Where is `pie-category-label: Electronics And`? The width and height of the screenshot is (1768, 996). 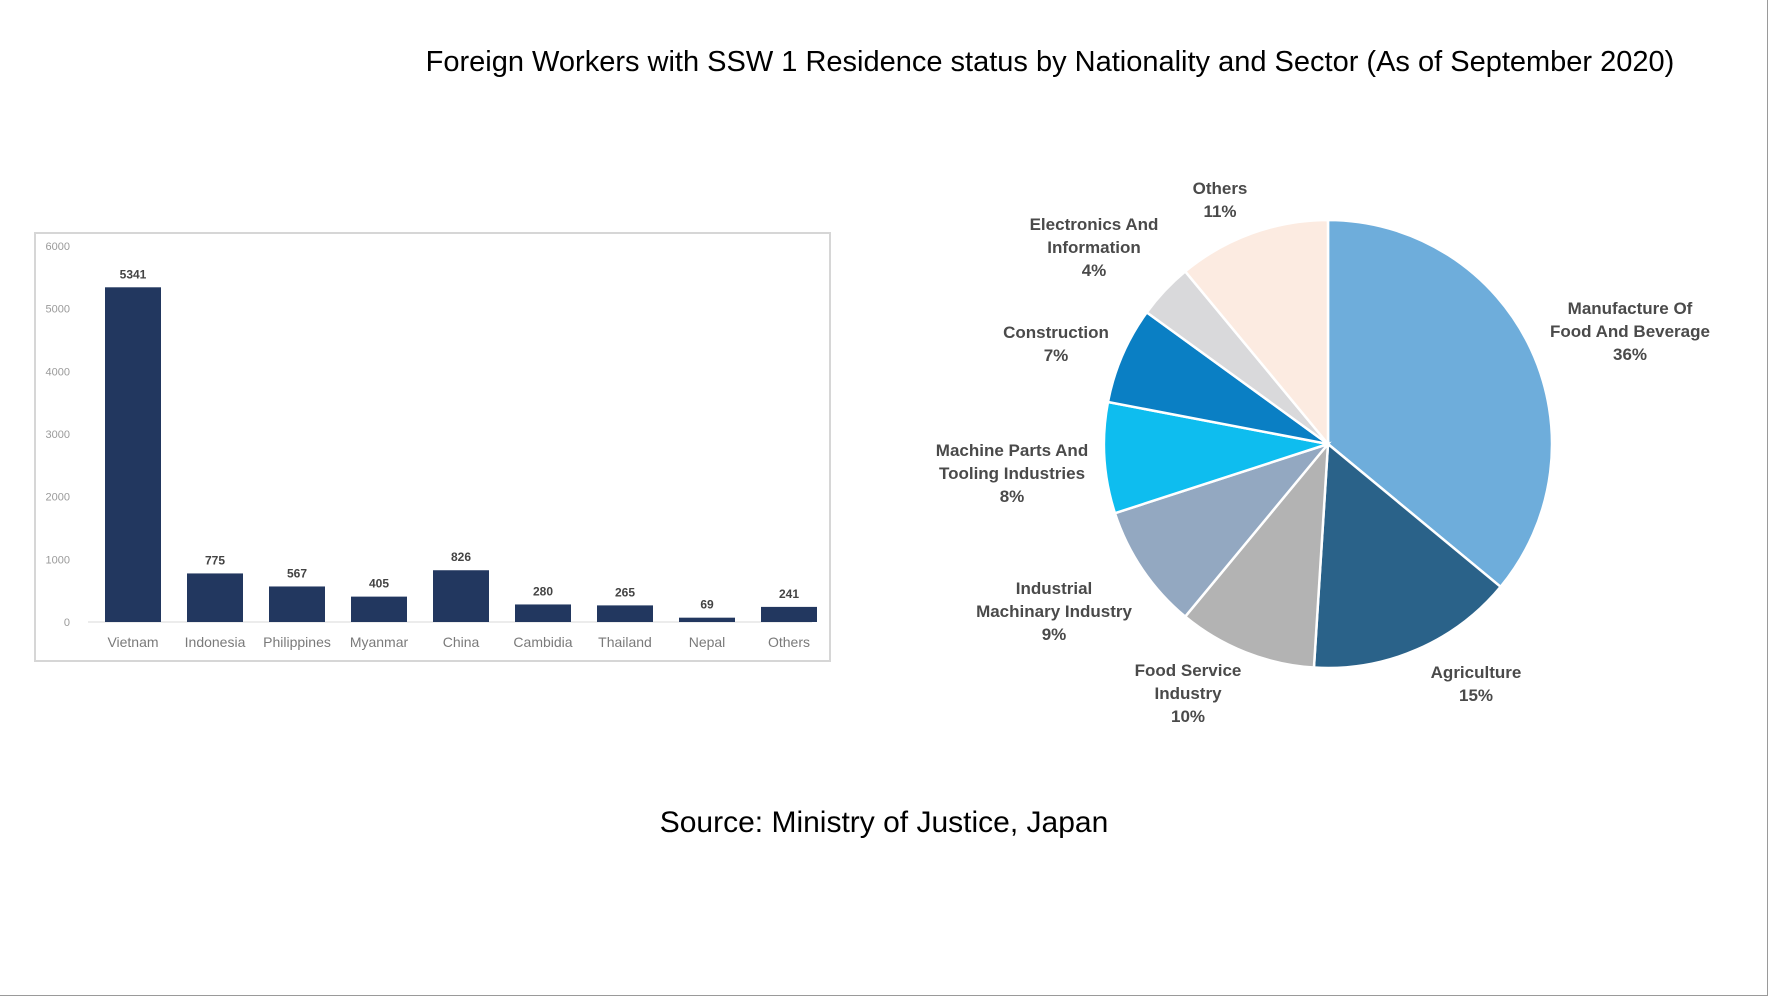 pie-category-label: Electronics And is located at coordinates (1094, 224).